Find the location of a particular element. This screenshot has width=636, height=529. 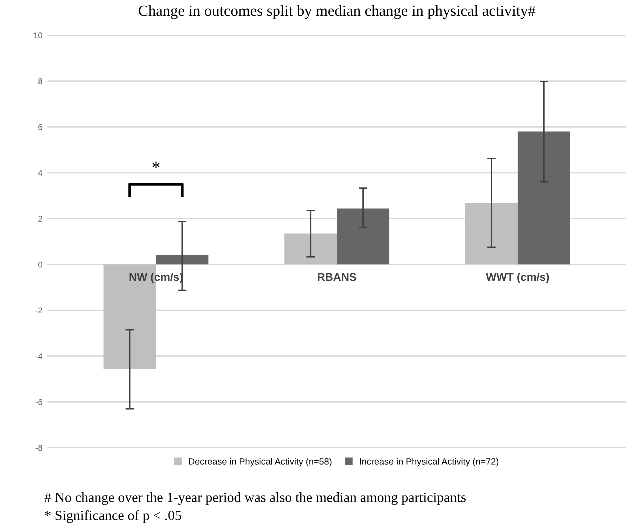

x-tick-label: RBANS is located at coordinates (337, 277).